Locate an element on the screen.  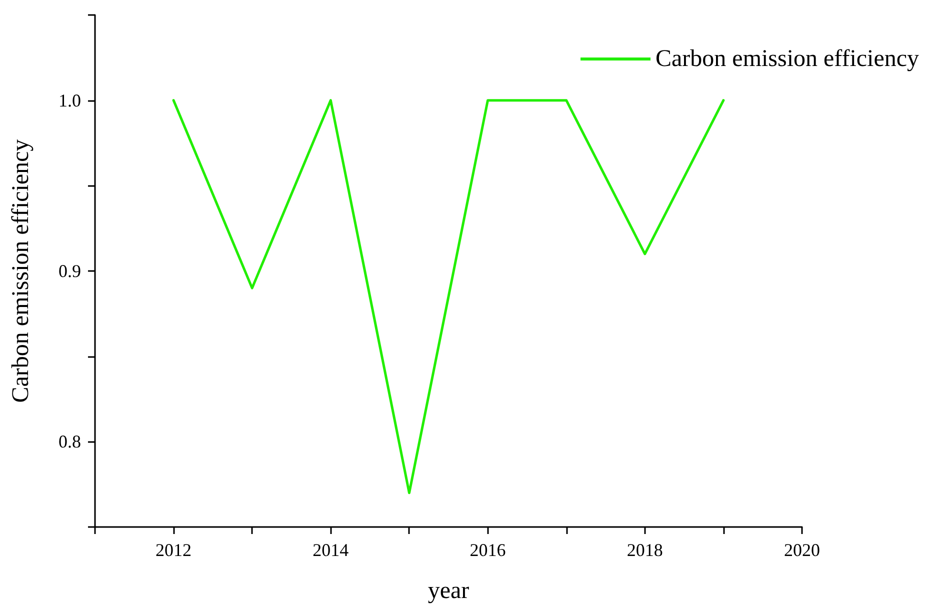
x-tick-label: 2016 is located at coordinates (488, 550).